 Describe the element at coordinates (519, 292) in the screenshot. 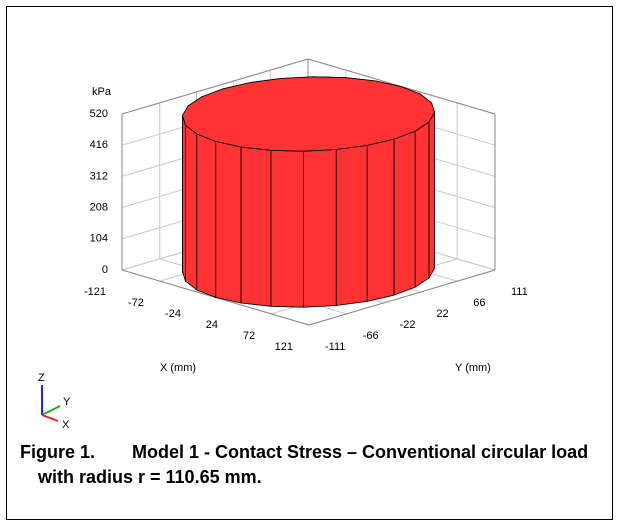

I see `y-tick-label: 111` at that location.